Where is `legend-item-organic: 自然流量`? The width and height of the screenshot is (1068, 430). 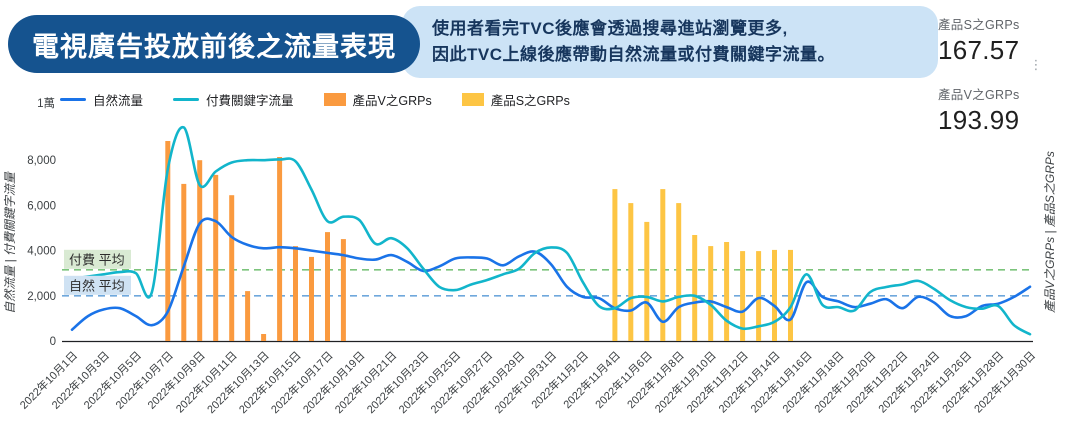 legend-item-organic: 自然流量 is located at coordinates (101, 99).